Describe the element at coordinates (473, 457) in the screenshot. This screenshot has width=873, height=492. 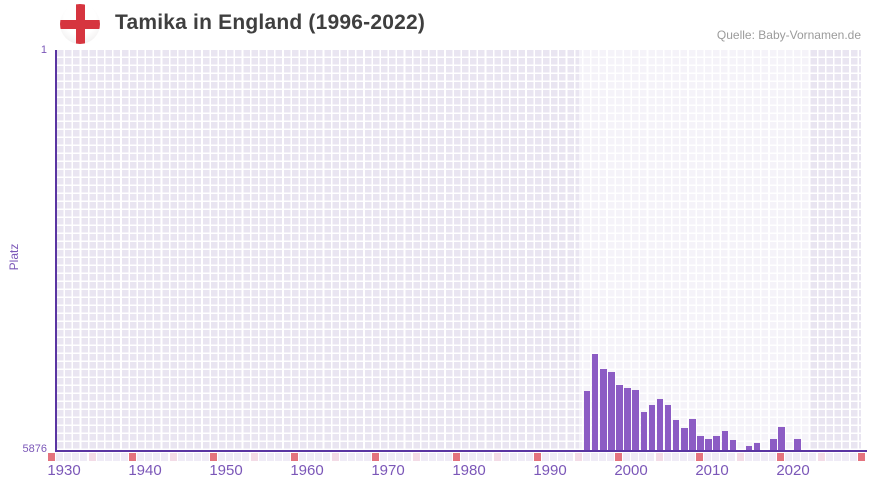
I see `x-tick-cell-1982` at that location.